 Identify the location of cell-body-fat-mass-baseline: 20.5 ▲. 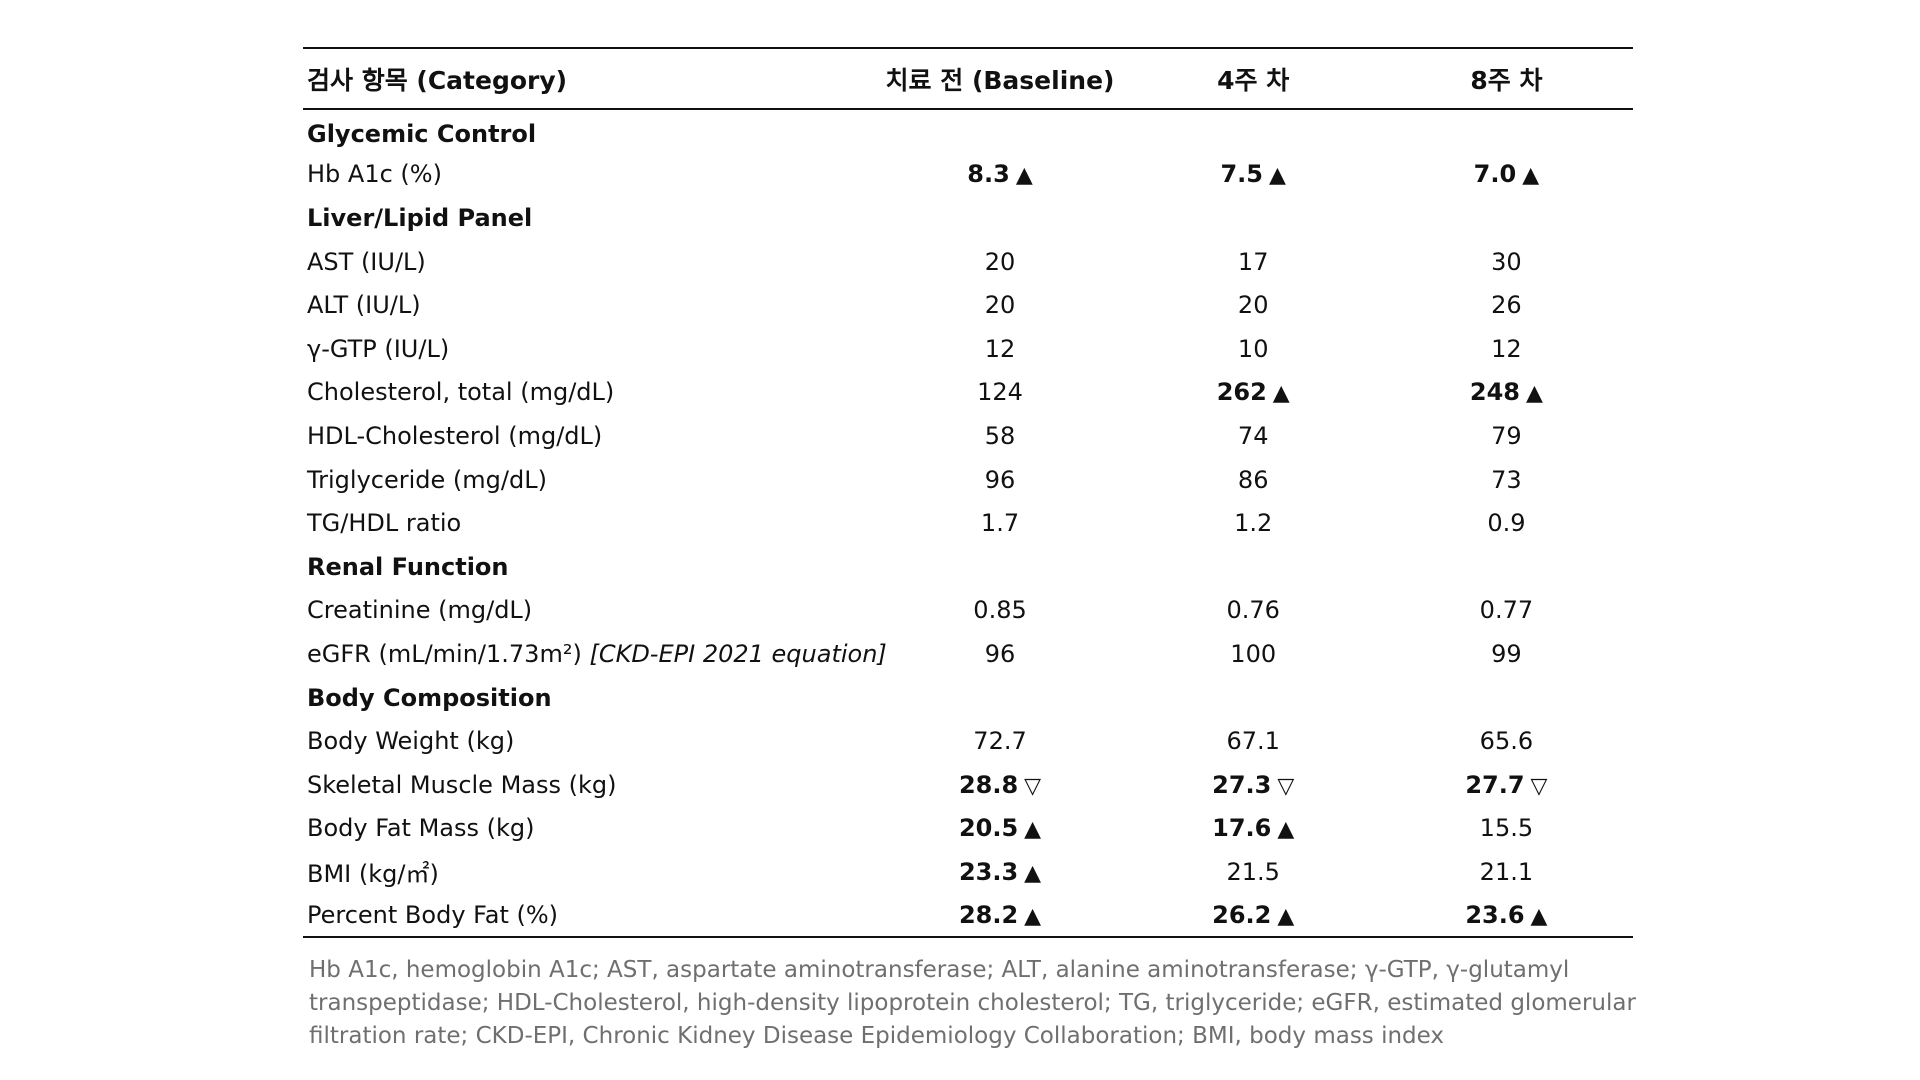
(999, 829).